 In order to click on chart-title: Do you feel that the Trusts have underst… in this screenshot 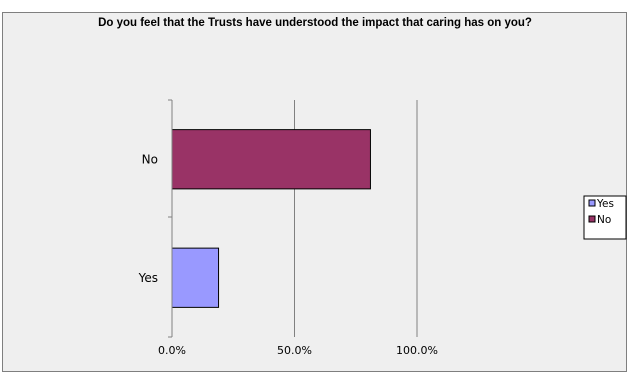, I will do `click(315, 23)`.